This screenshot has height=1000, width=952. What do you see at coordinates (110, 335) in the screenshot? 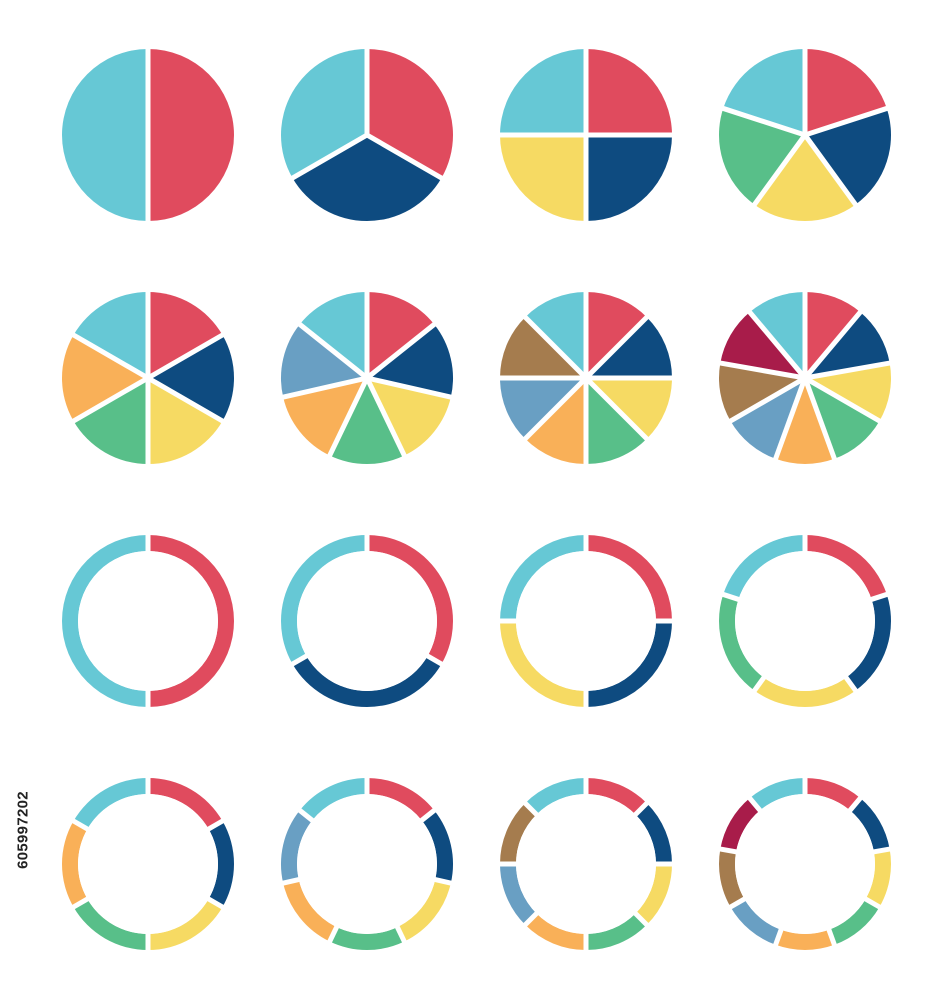
I see `segment-6-cyan` at bounding box center [110, 335].